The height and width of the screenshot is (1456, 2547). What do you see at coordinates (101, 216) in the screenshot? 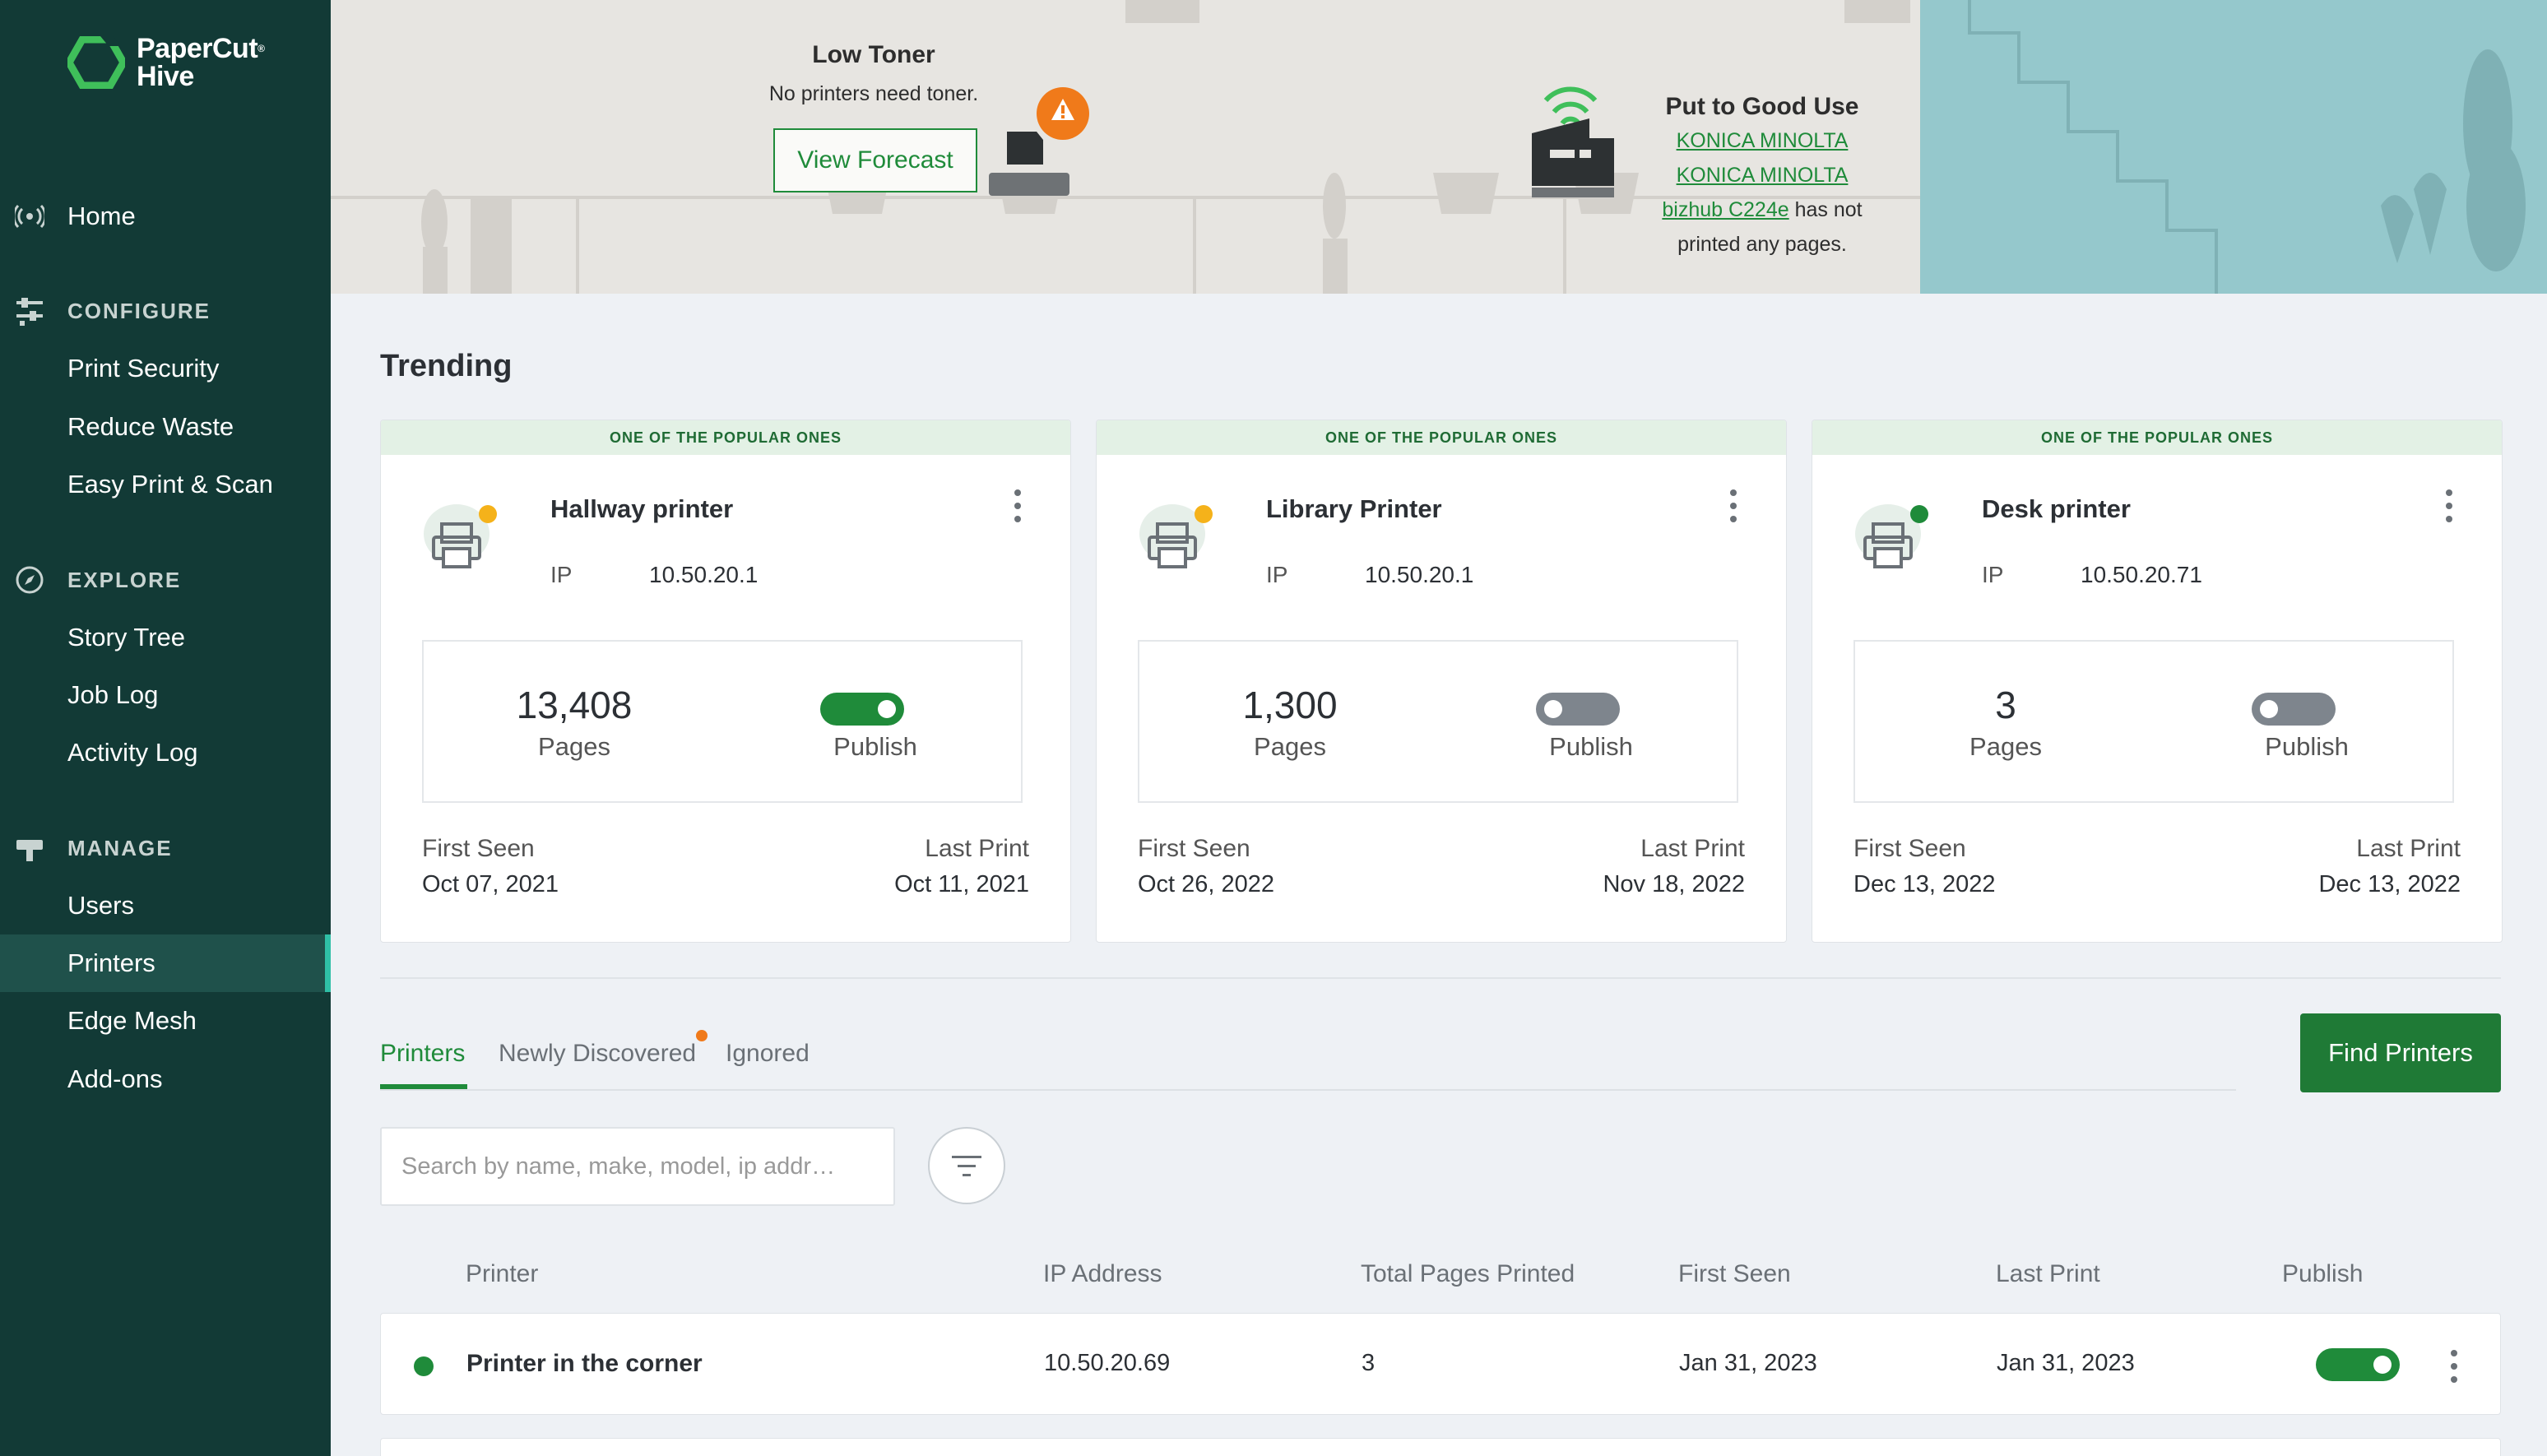
I see `sidebar-item-label: Home` at bounding box center [101, 216].